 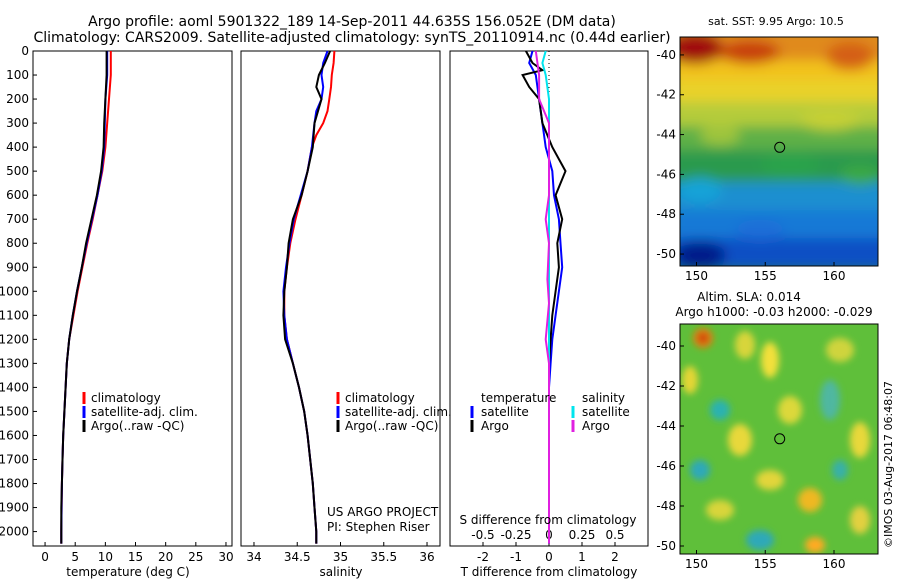 What do you see at coordinates (127, 572) in the screenshot?
I see `temperature-axis-label: temperature (deg C)` at bounding box center [127, 572].